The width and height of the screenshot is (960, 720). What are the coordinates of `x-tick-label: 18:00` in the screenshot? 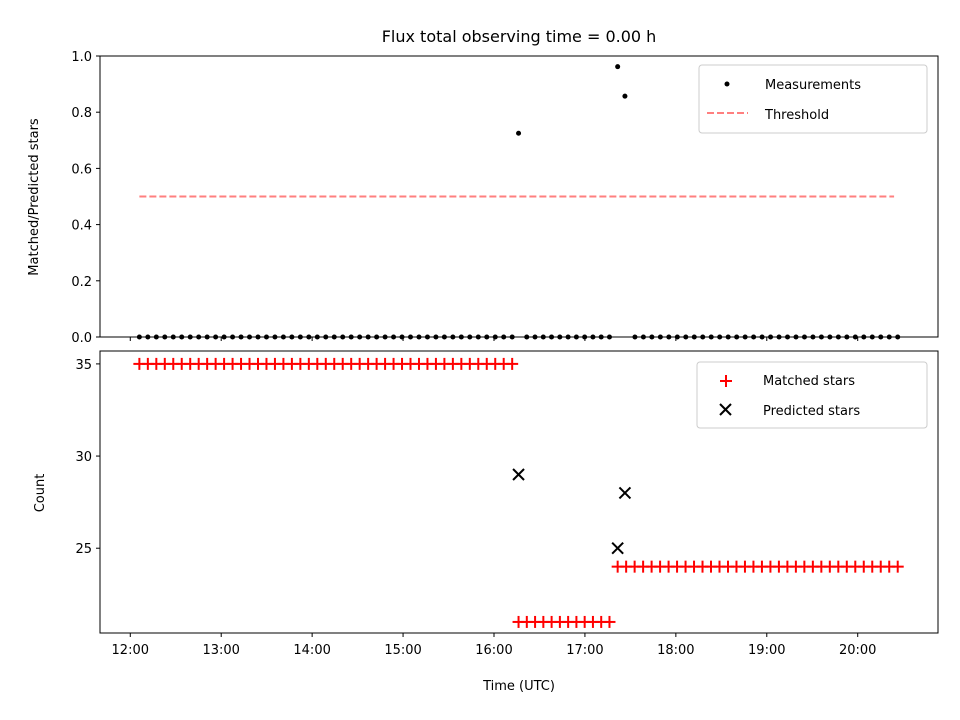 It's located at (675, 650).